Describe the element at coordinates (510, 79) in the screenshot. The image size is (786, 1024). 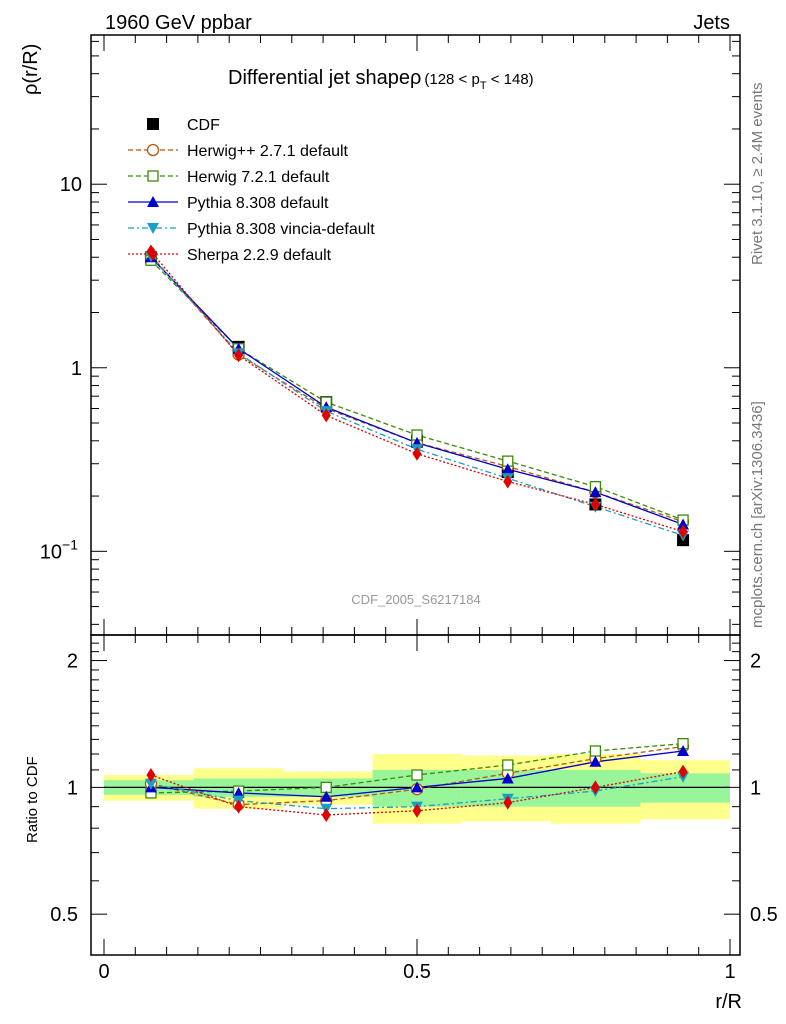
I see `main-title-close: < 148)` at that location.